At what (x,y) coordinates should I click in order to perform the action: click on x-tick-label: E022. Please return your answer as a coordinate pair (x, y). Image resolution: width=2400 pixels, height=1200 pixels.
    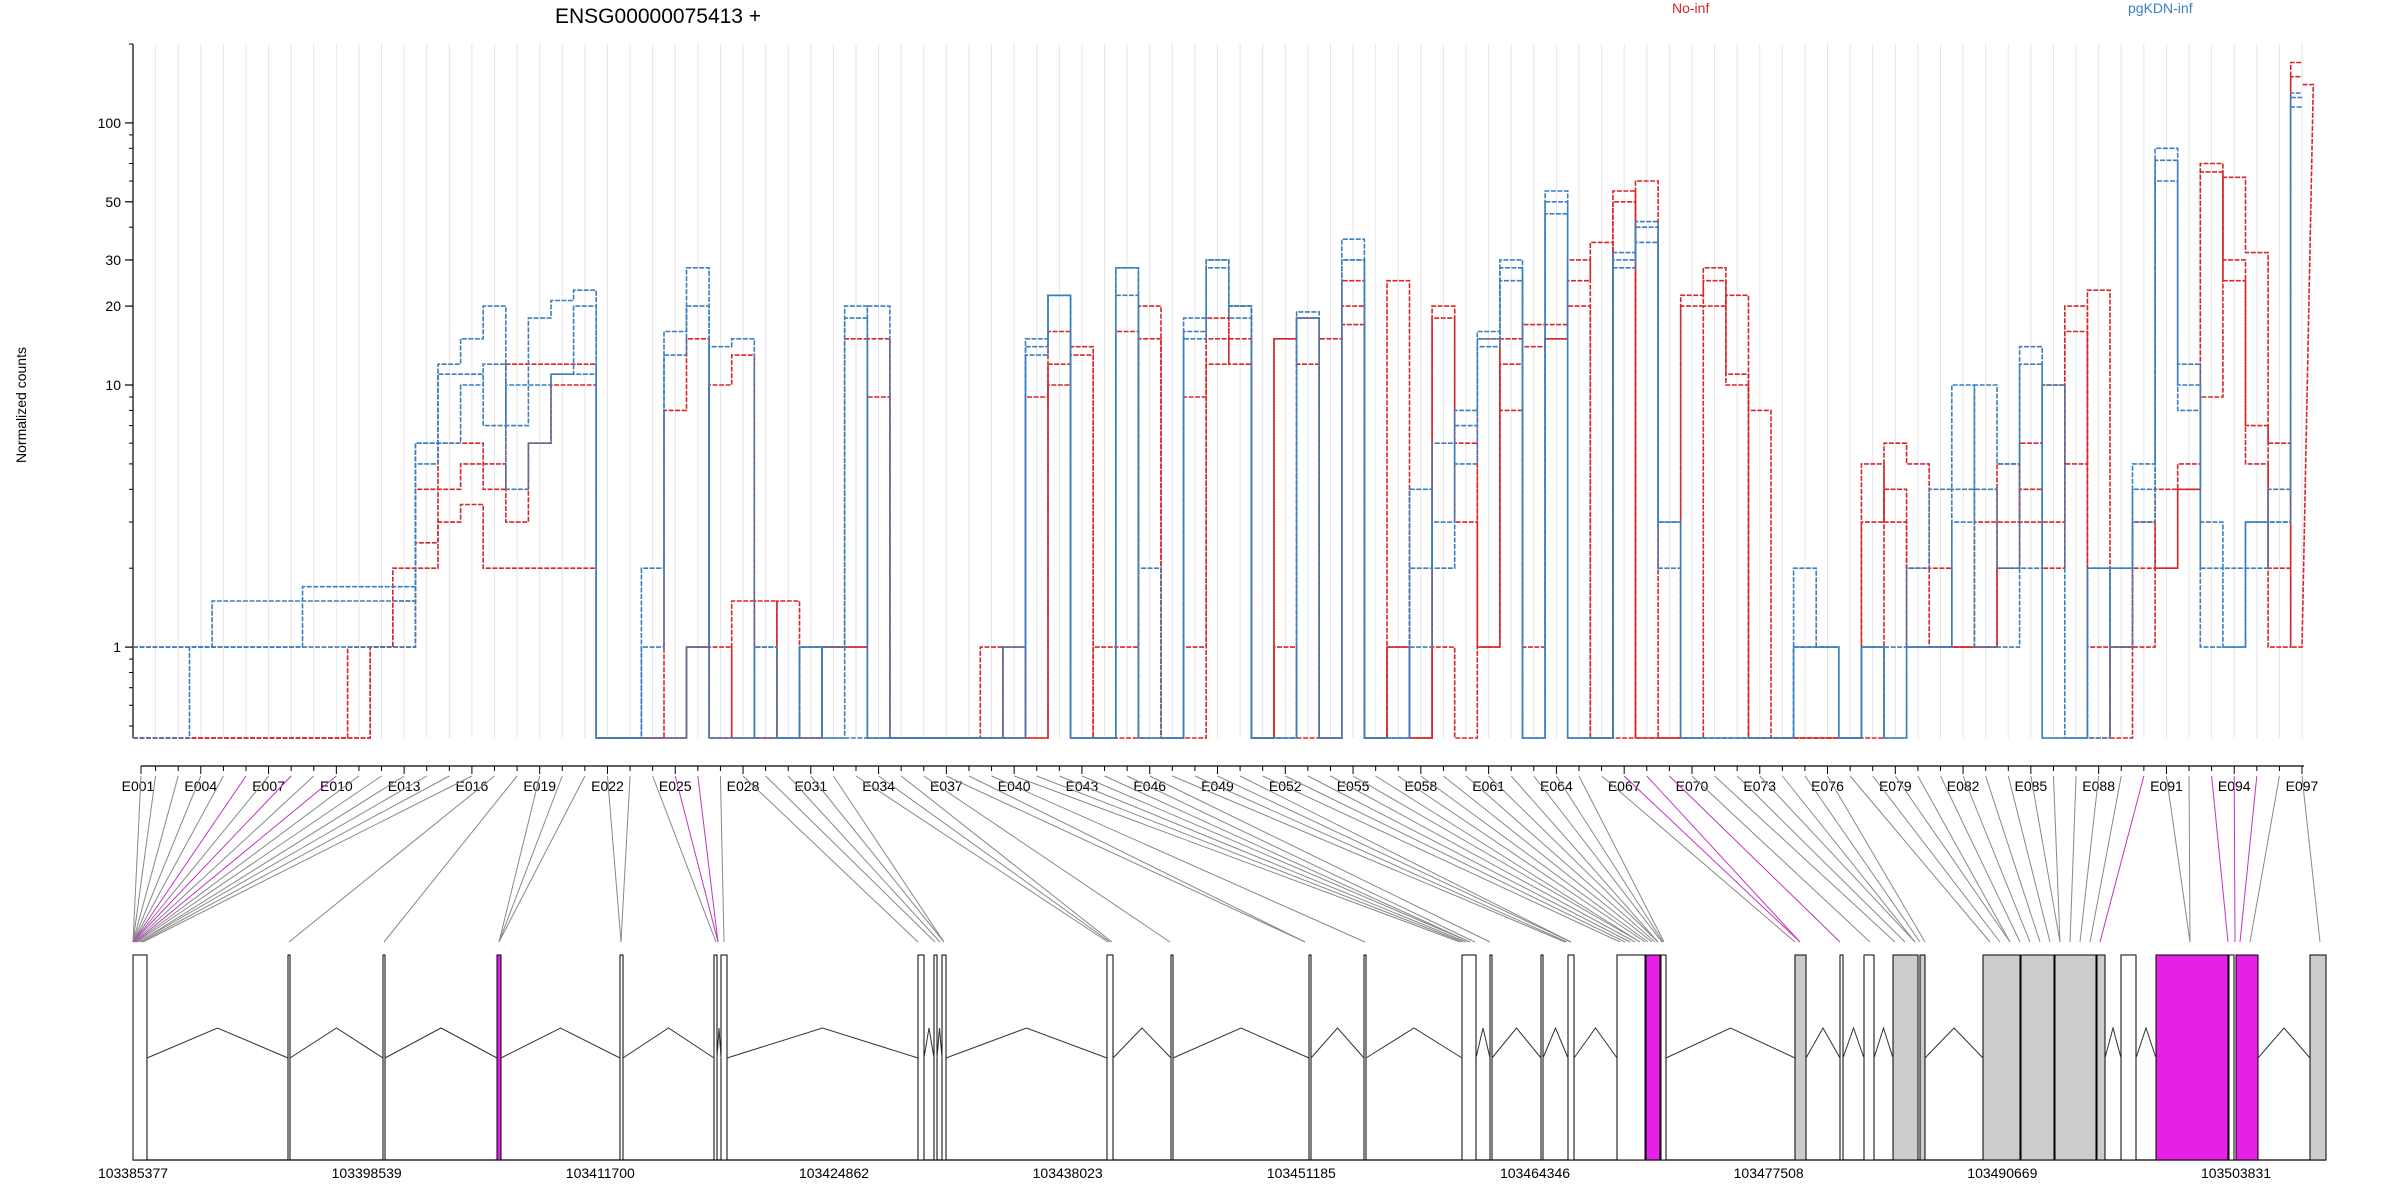
    Looking at the image, I should click on (607, 786).